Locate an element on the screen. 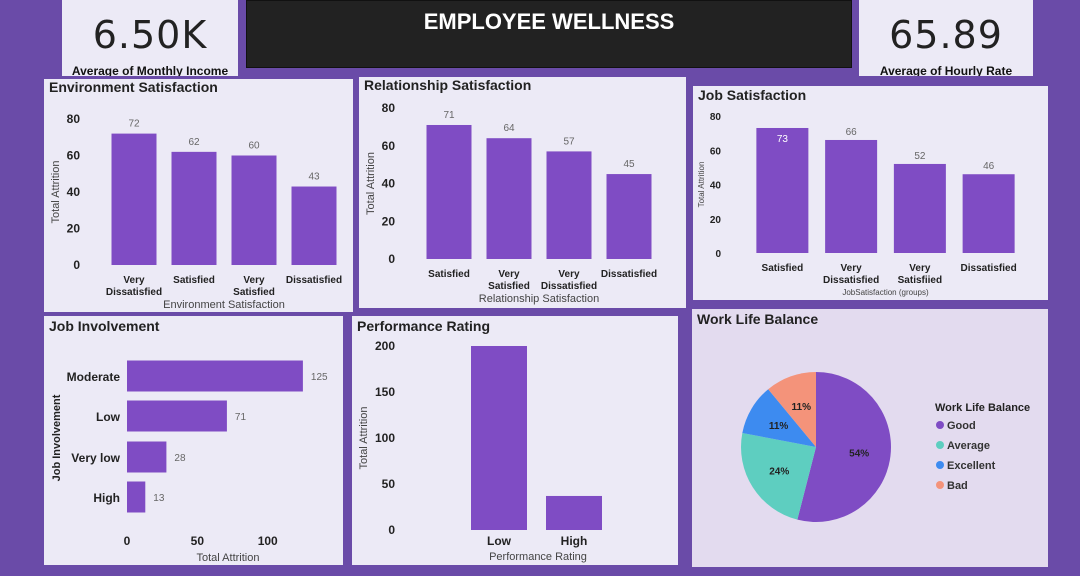 The width and height of the screenshot is (1080, 576). category-label: Very Satisfied is located at coordinates (509, 280).